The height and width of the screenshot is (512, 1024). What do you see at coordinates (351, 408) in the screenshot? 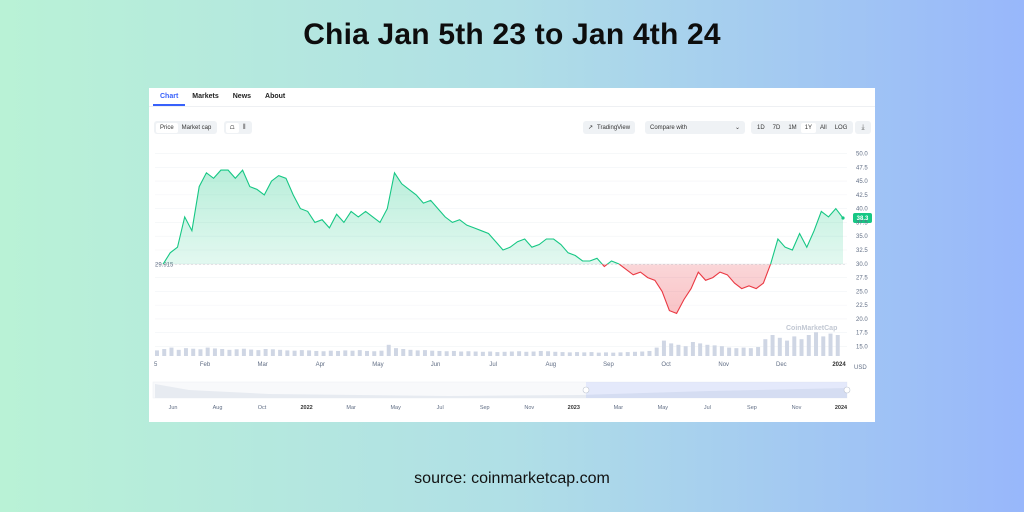
I see `navigator-tick-label: Mar` at bounding box center [351, 408].